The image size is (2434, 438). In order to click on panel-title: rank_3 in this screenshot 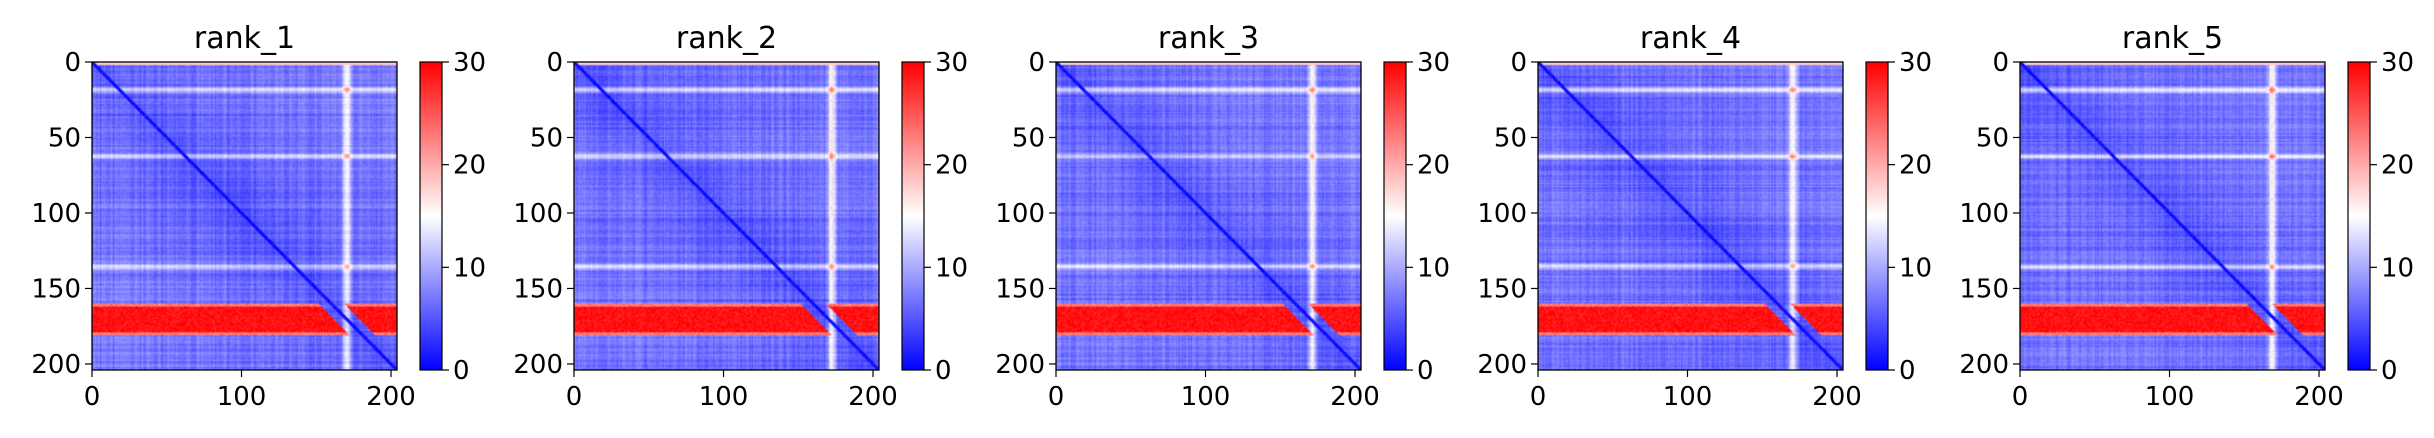, I will do `click(1208, 38)`.